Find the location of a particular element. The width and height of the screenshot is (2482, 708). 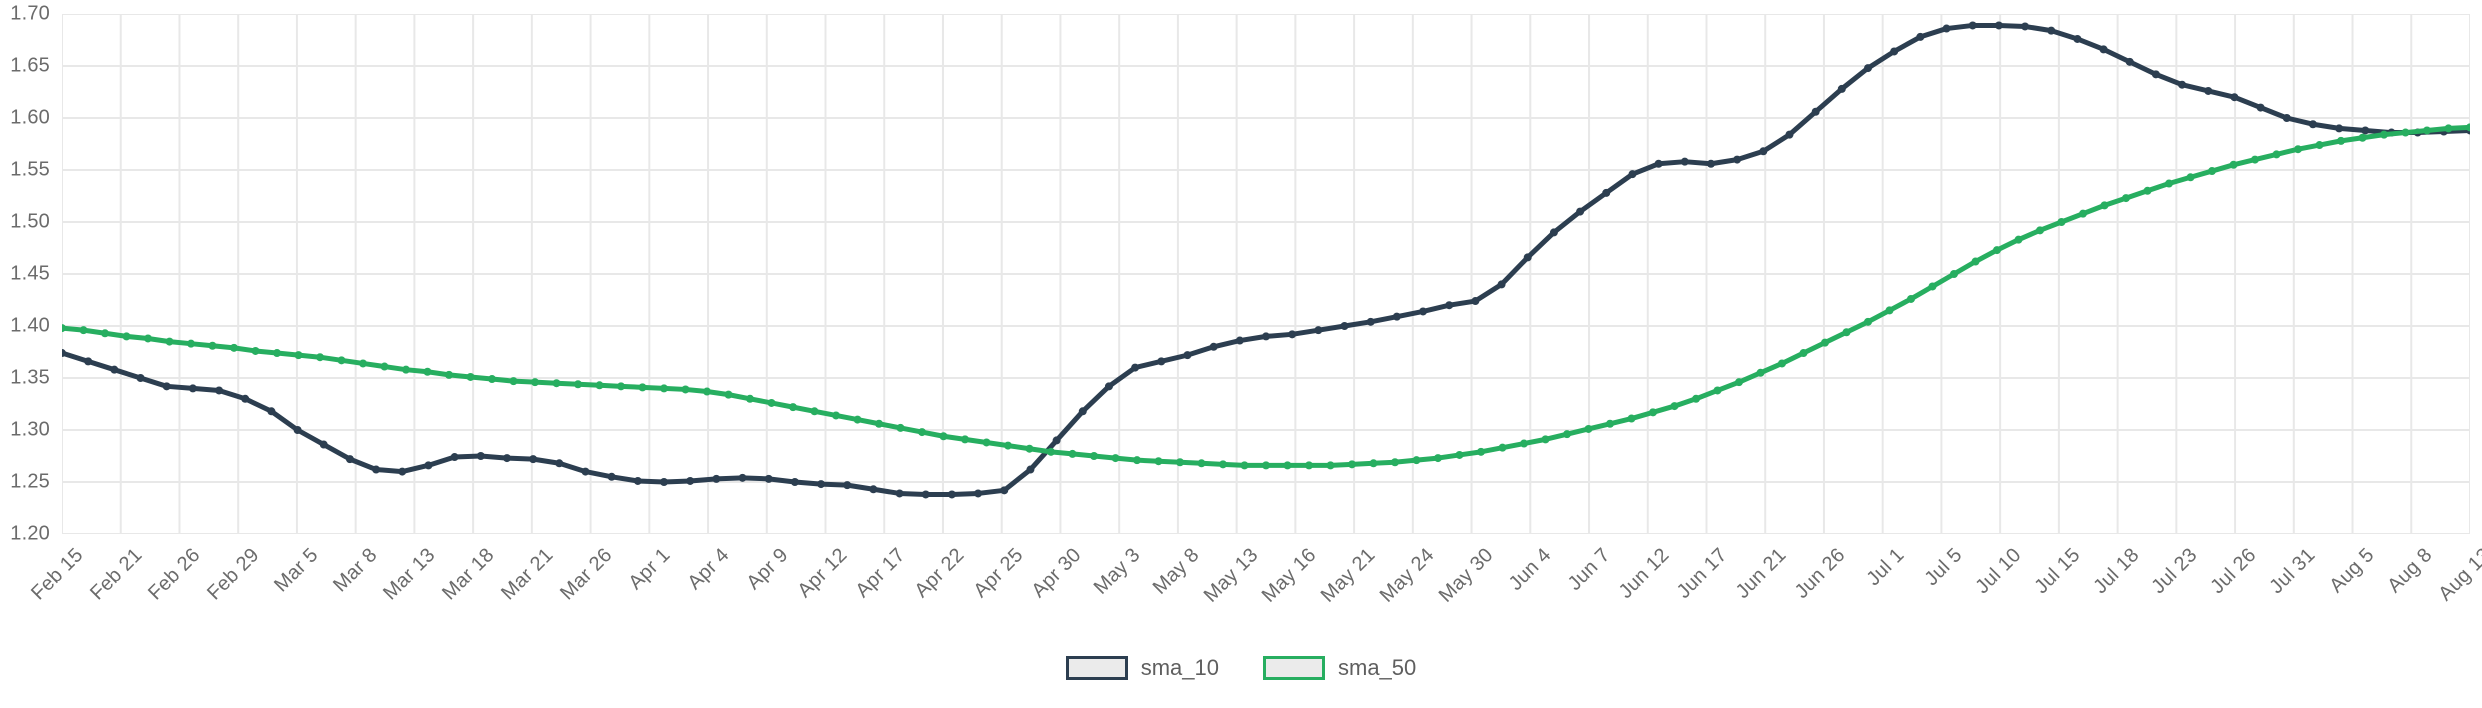

legend-item-sma_50: sma_50 is located at coordinates (1339, 668).